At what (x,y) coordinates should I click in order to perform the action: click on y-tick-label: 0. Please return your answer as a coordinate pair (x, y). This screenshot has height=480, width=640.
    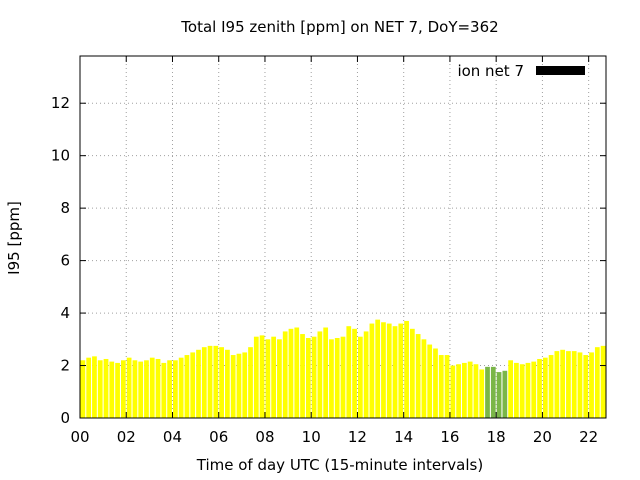
    Looking at the image, I should click on (65, 418).